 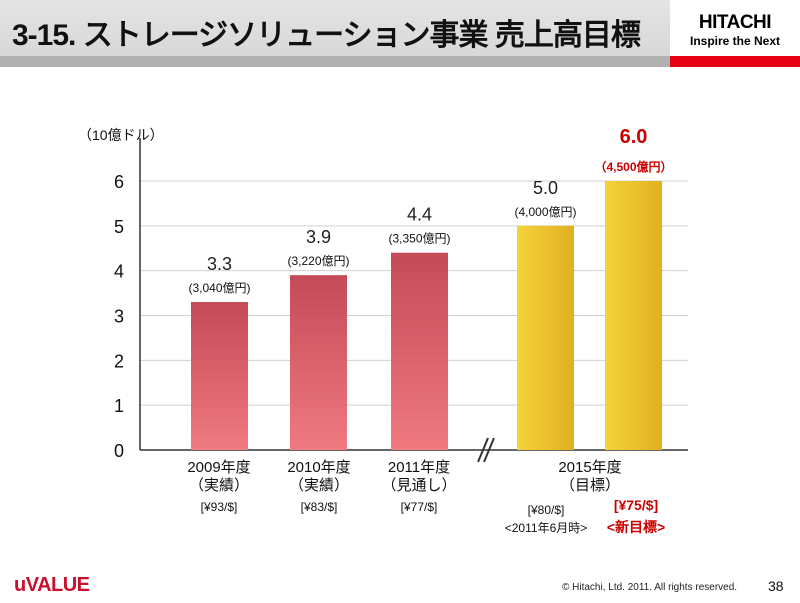 I want to click on header-band, so click(x=335, y=28).